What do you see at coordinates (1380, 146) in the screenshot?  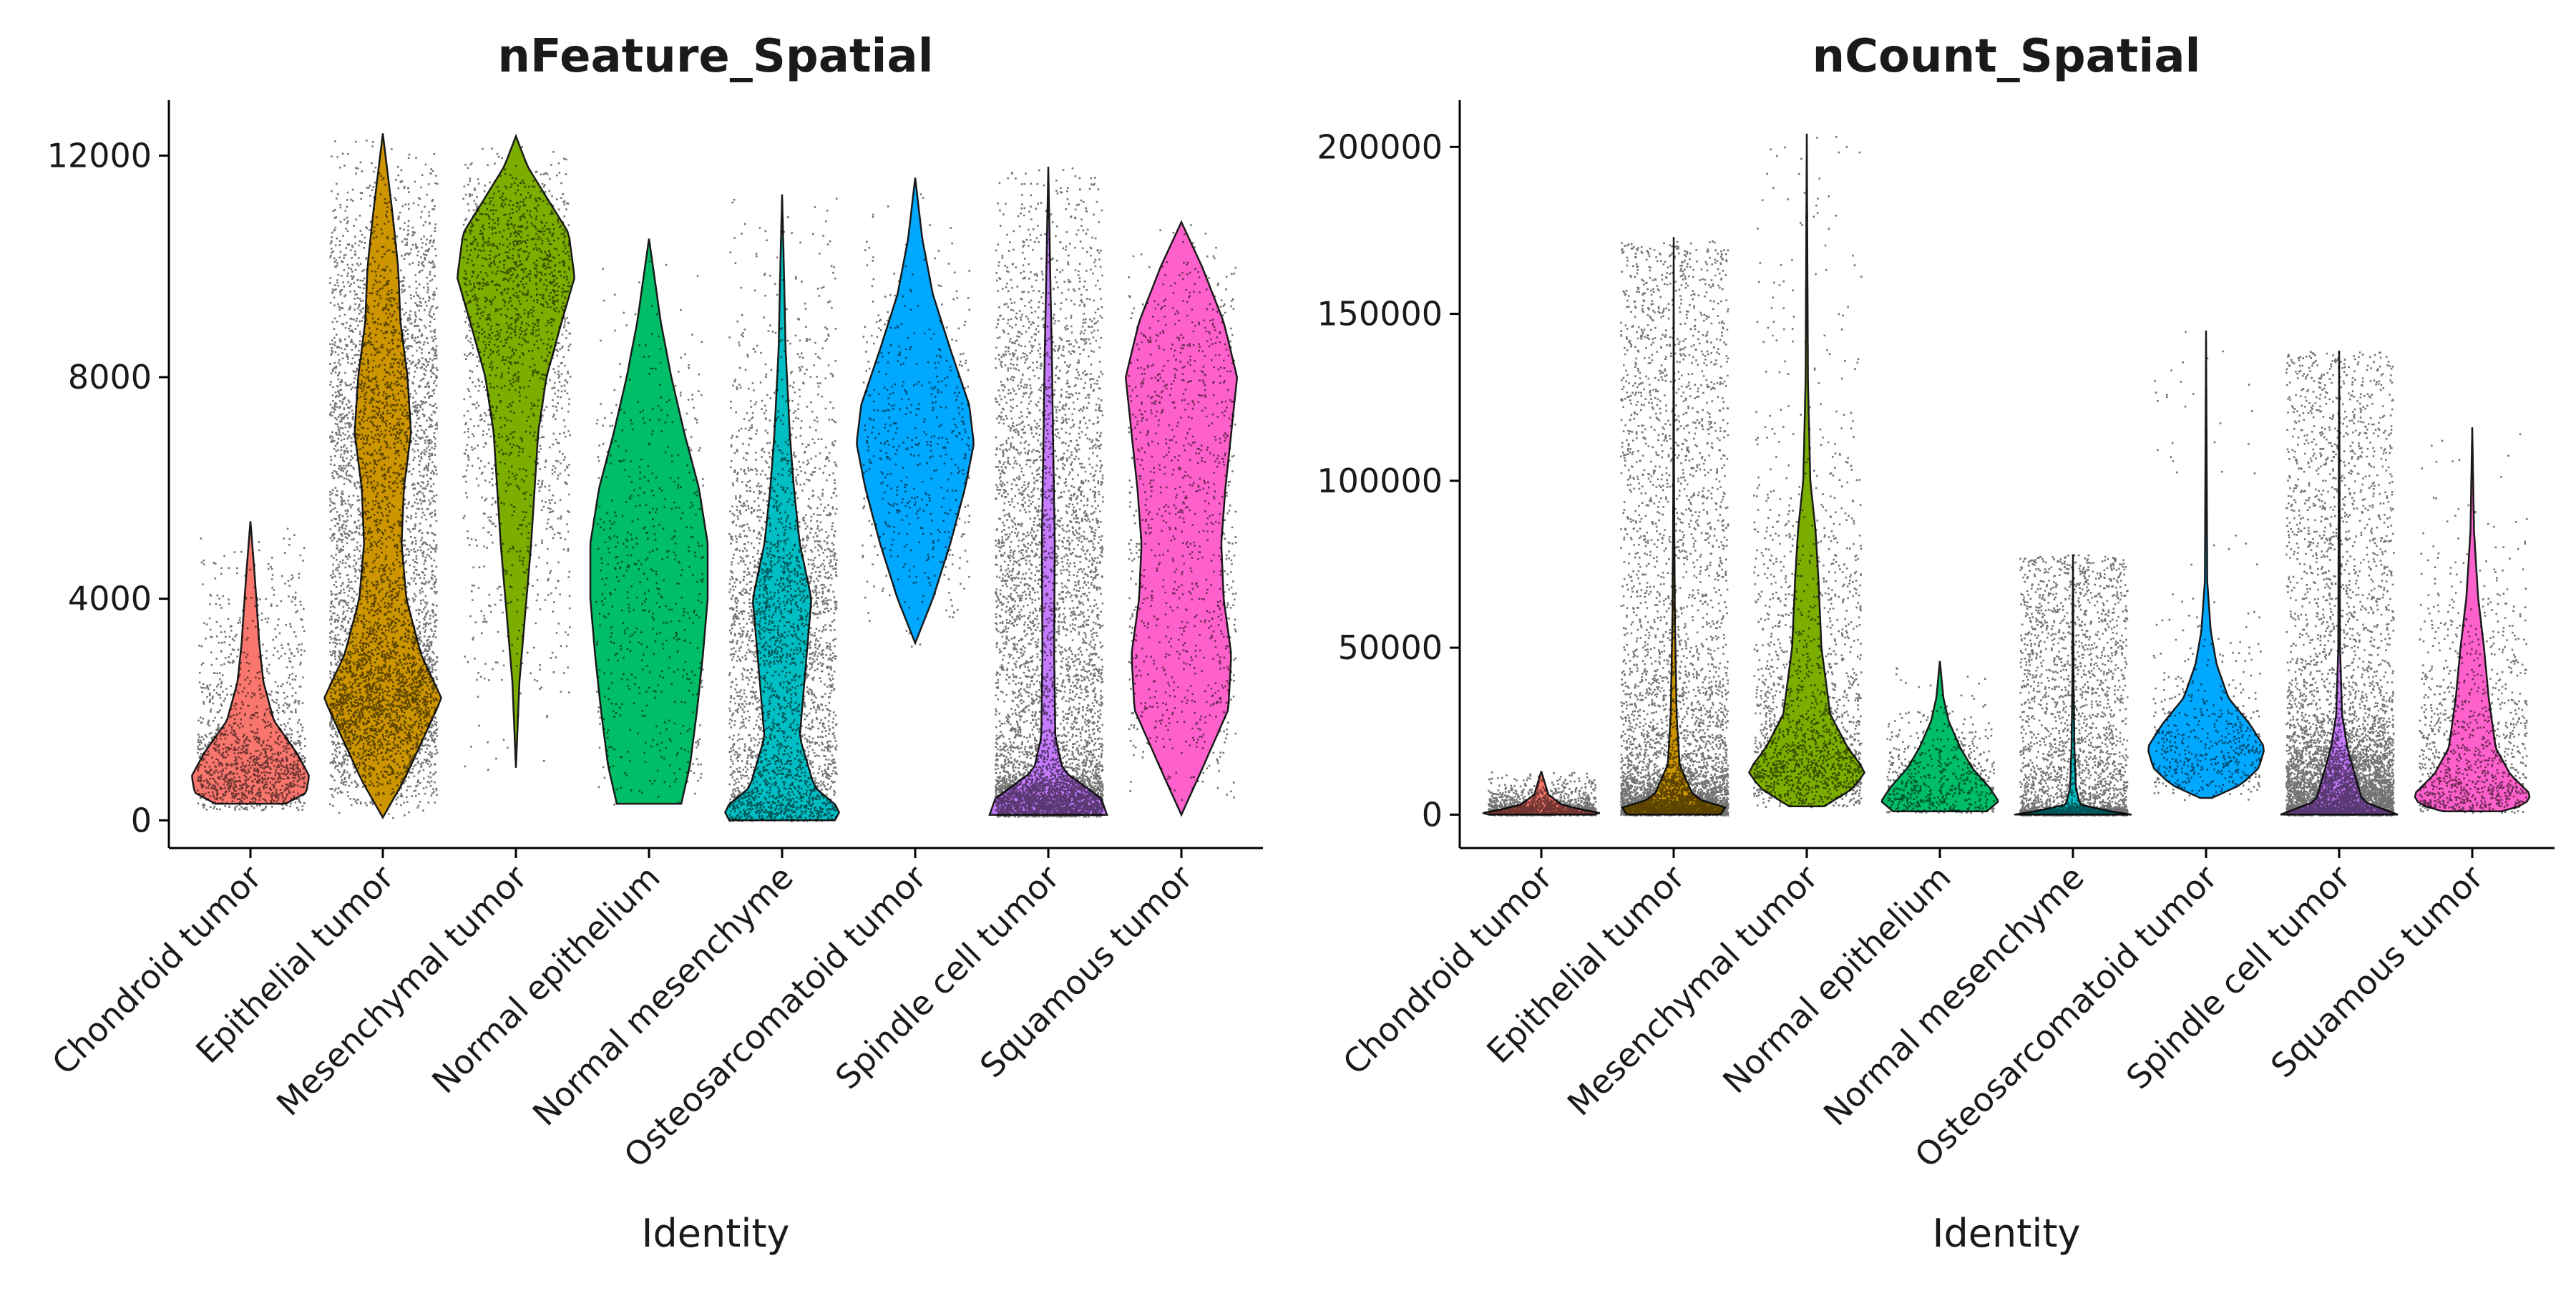 I see `y-tick-label: 200000` at bounding box center [1380, 146].